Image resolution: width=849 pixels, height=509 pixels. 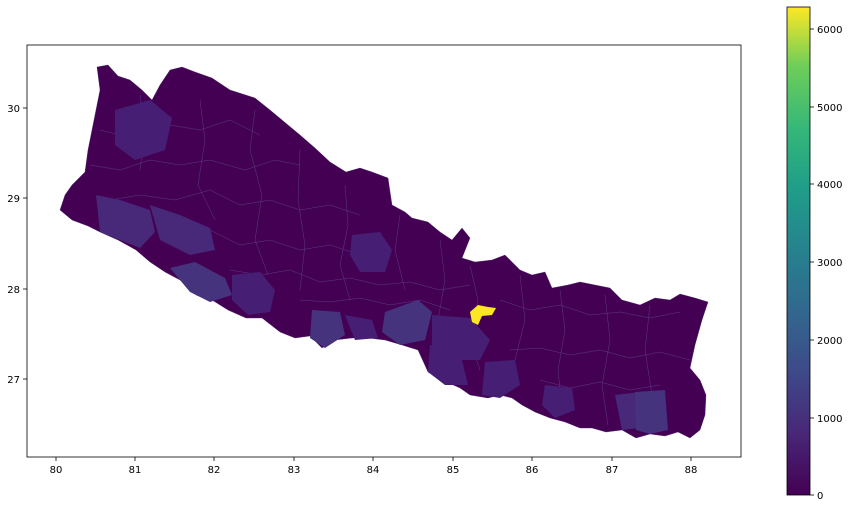 What do you see at coordinates (201, 282) in the screenshot?
I see `district-bardiya` at bounding box center [201, 282].